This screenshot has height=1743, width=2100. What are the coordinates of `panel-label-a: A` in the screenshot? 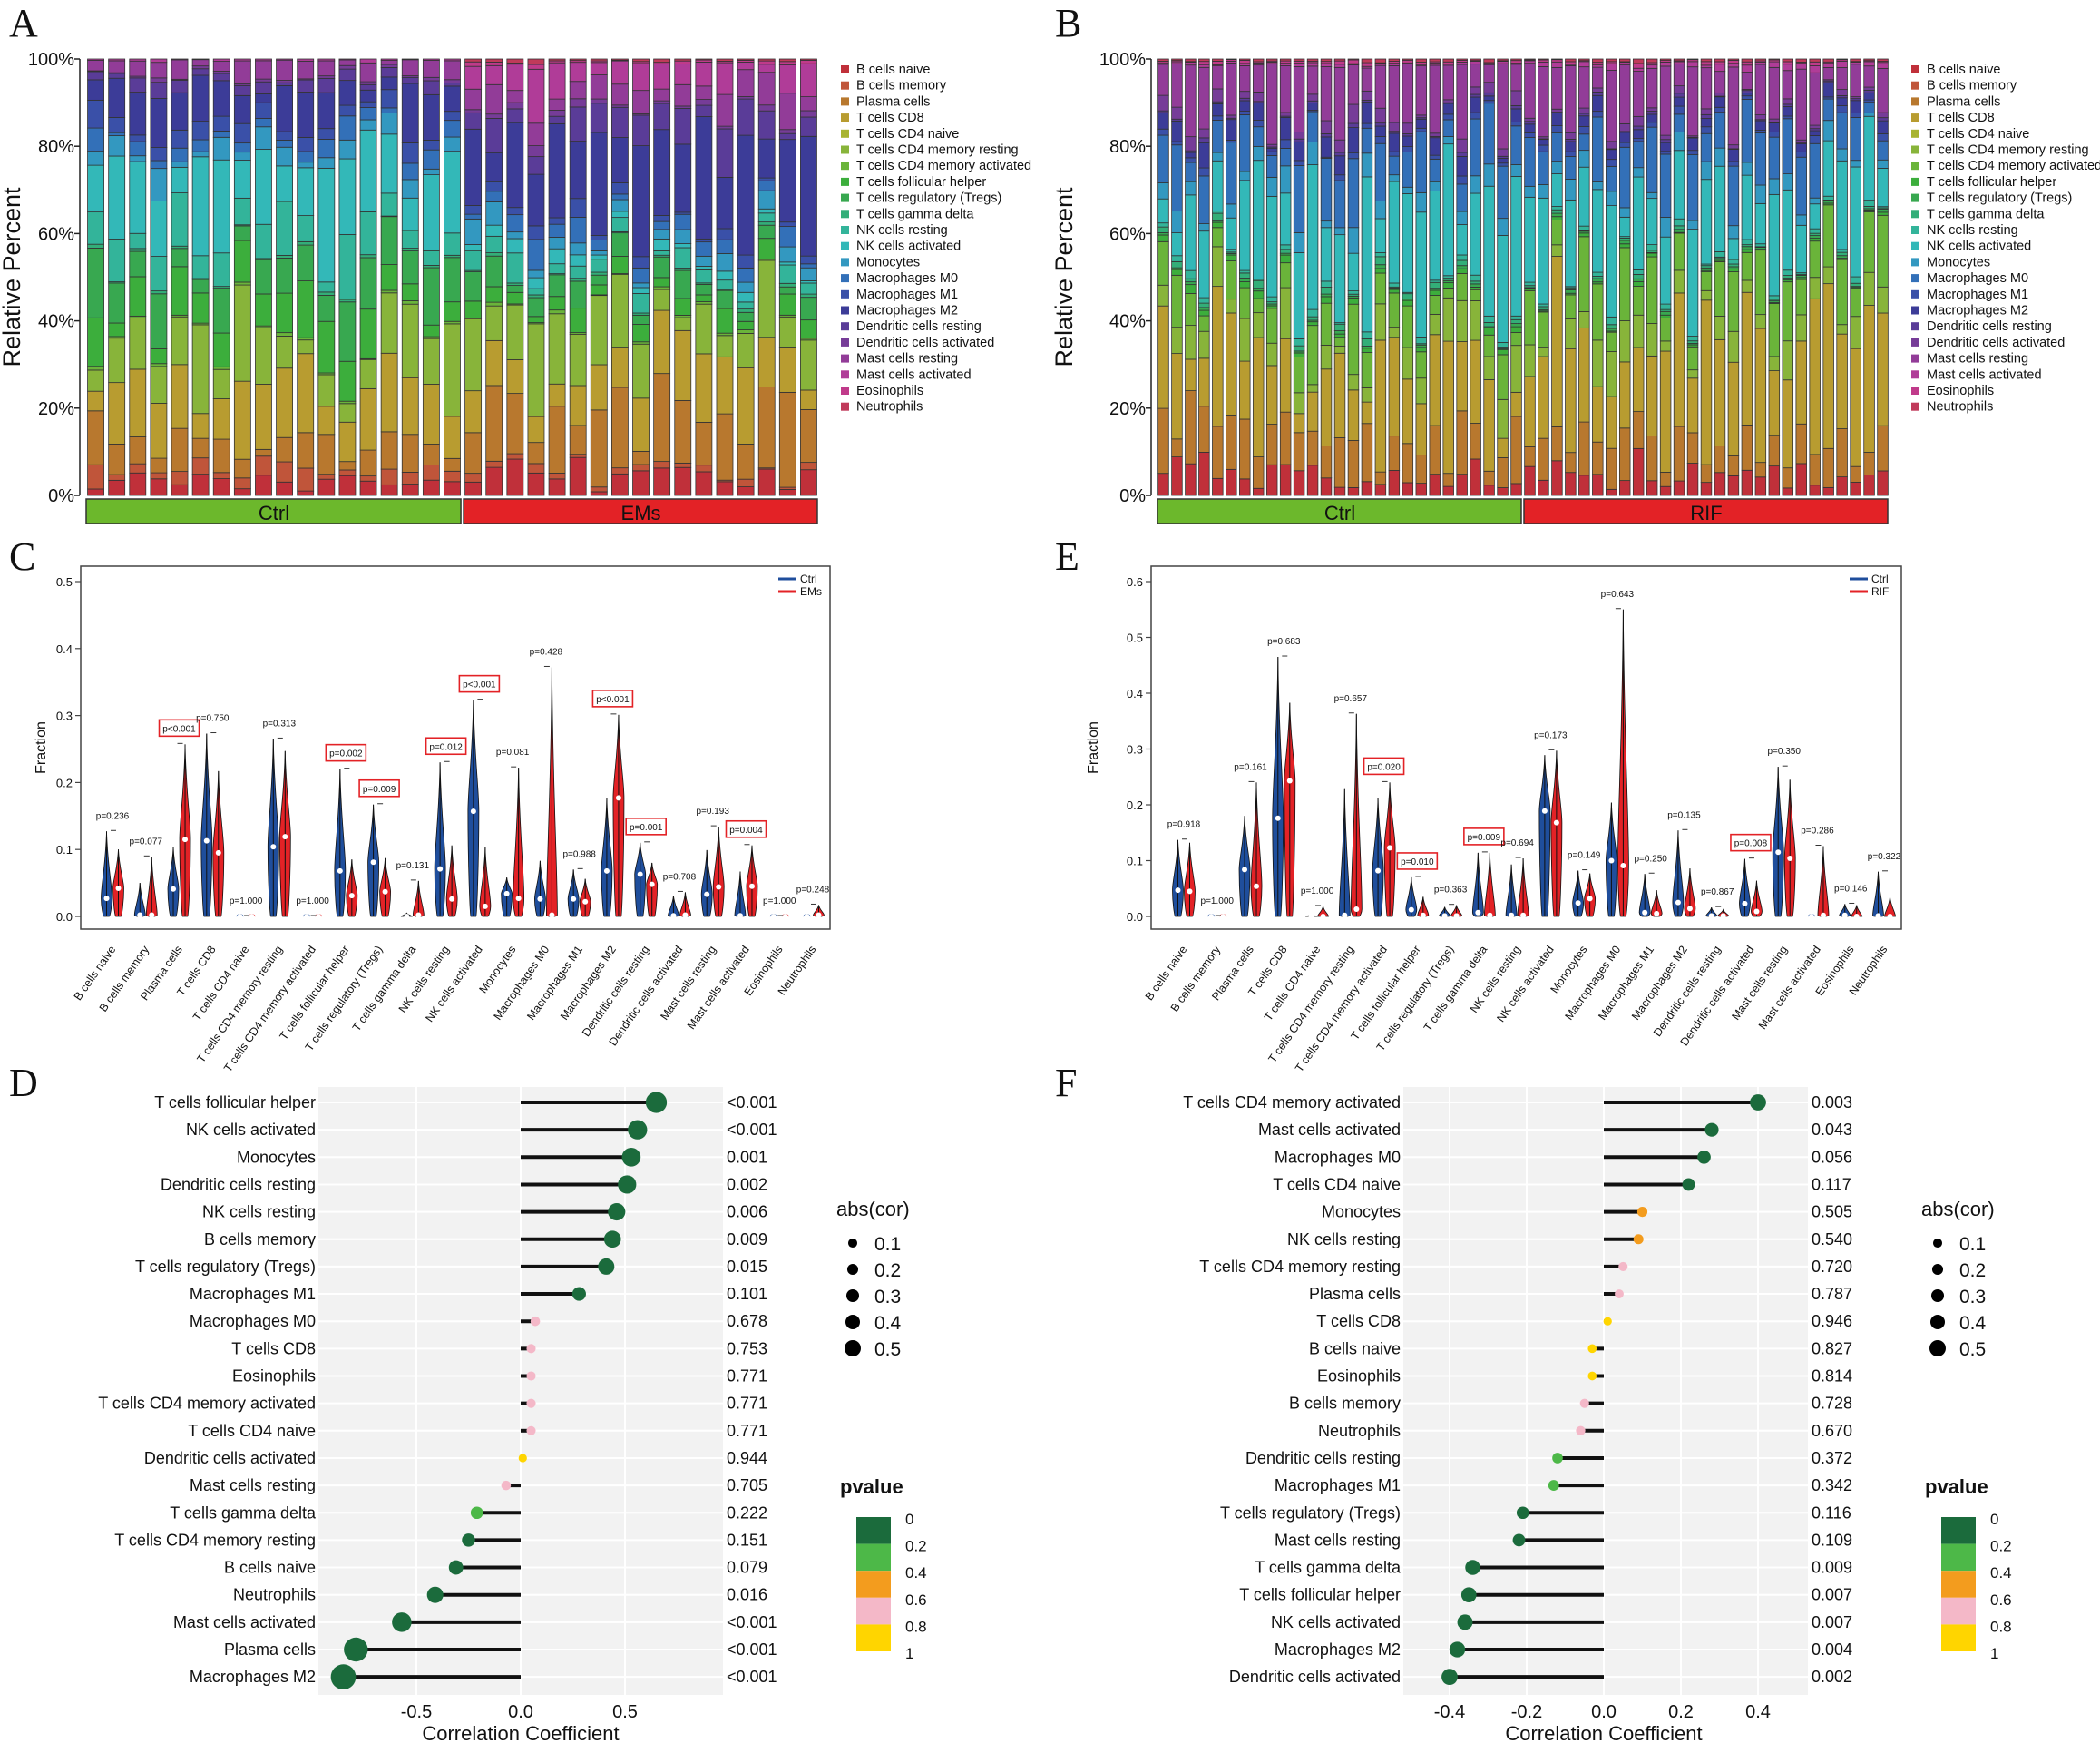 It's located at (23, 23).